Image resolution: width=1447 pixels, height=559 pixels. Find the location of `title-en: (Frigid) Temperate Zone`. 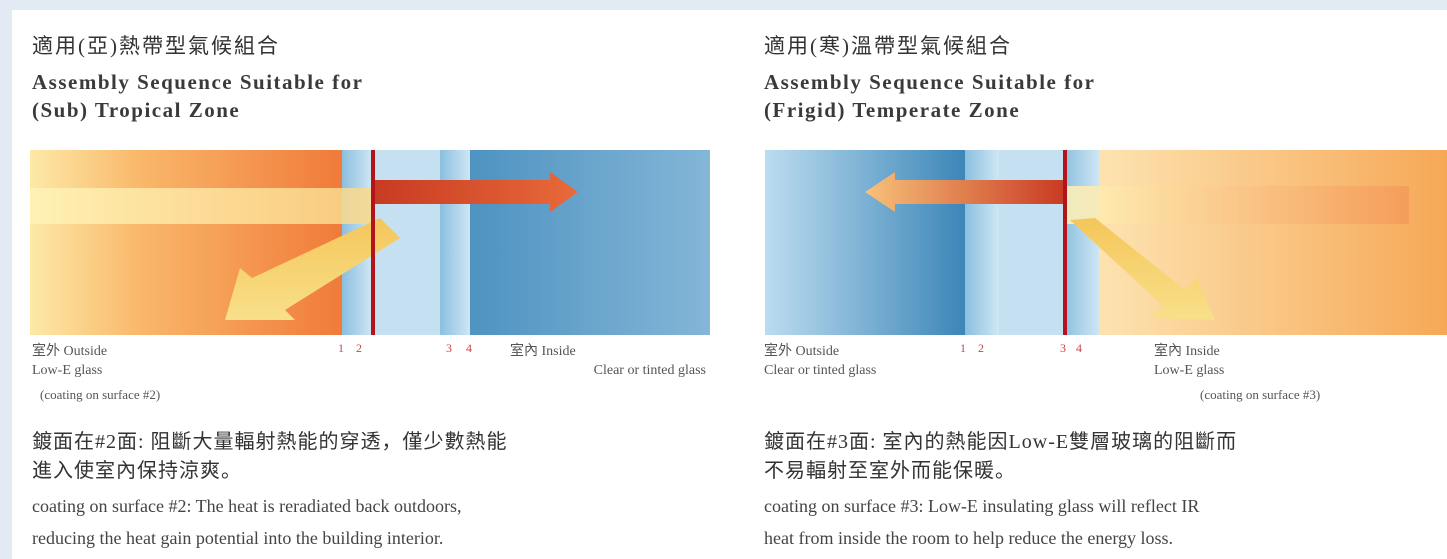

title-en: (Frigid) Temperate Zone is located at coordinates (892, 110).